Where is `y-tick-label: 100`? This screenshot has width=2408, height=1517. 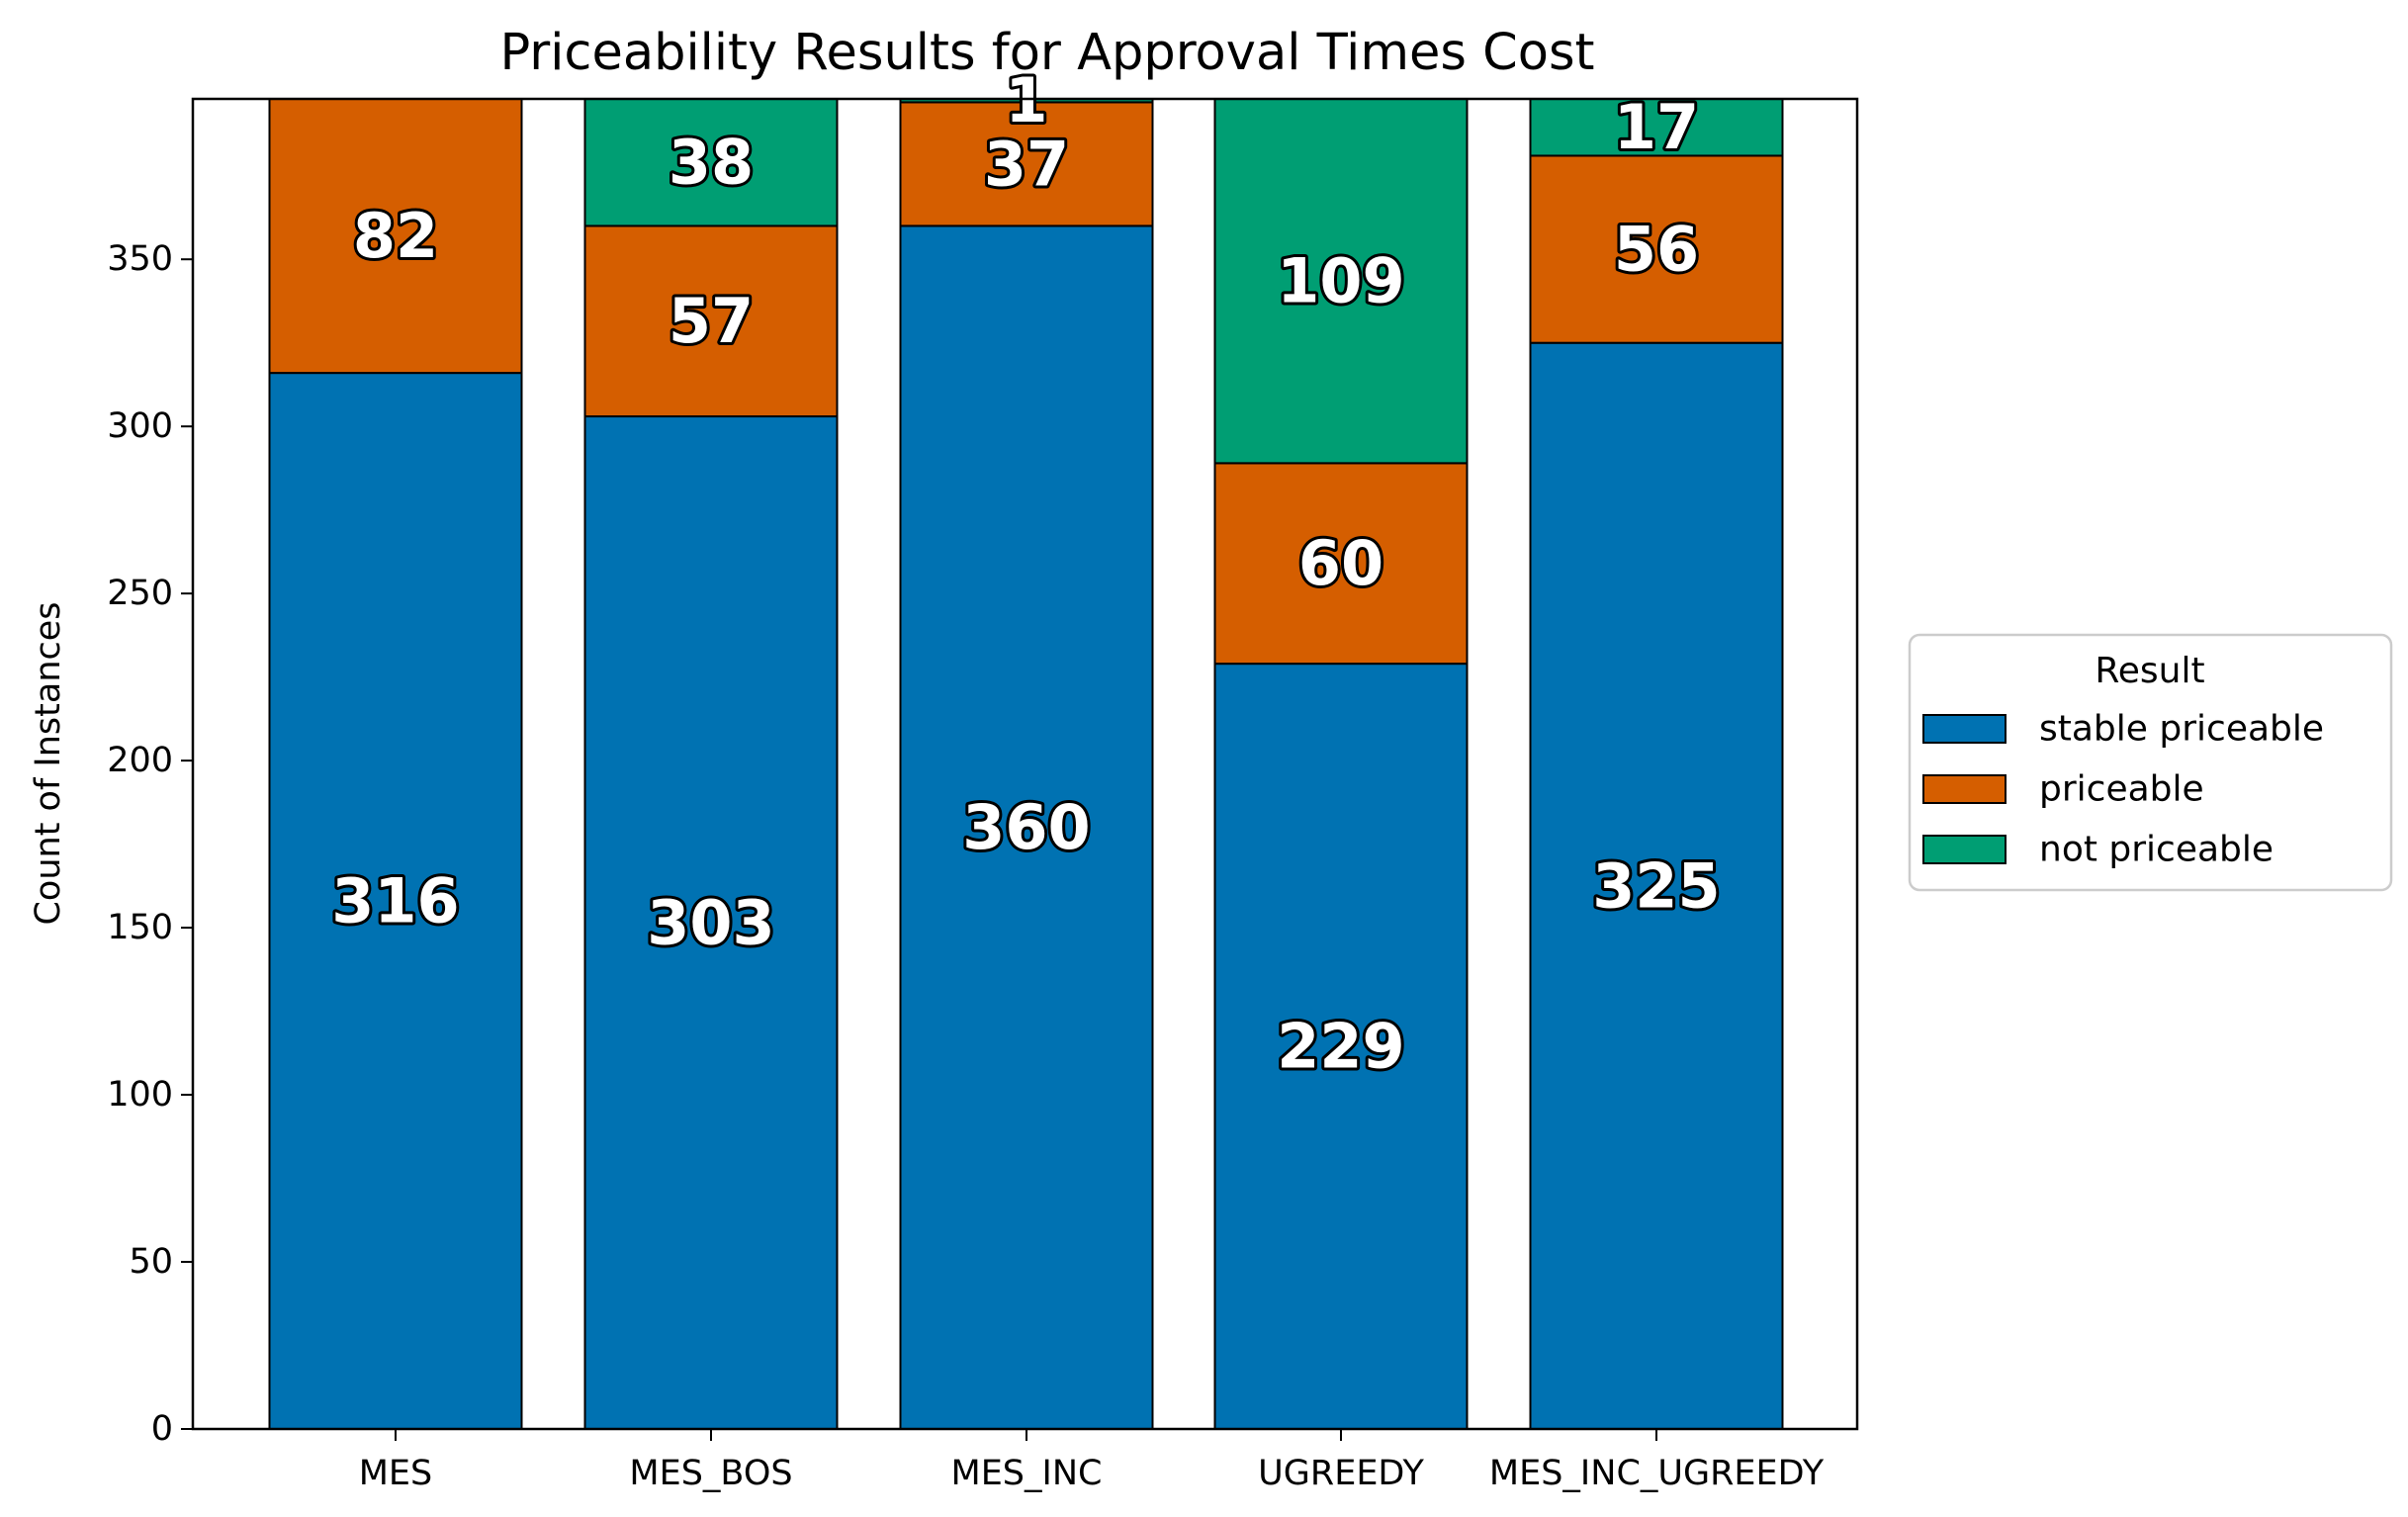 y-tick-label: 100 is located at coordinates (140, 1095).